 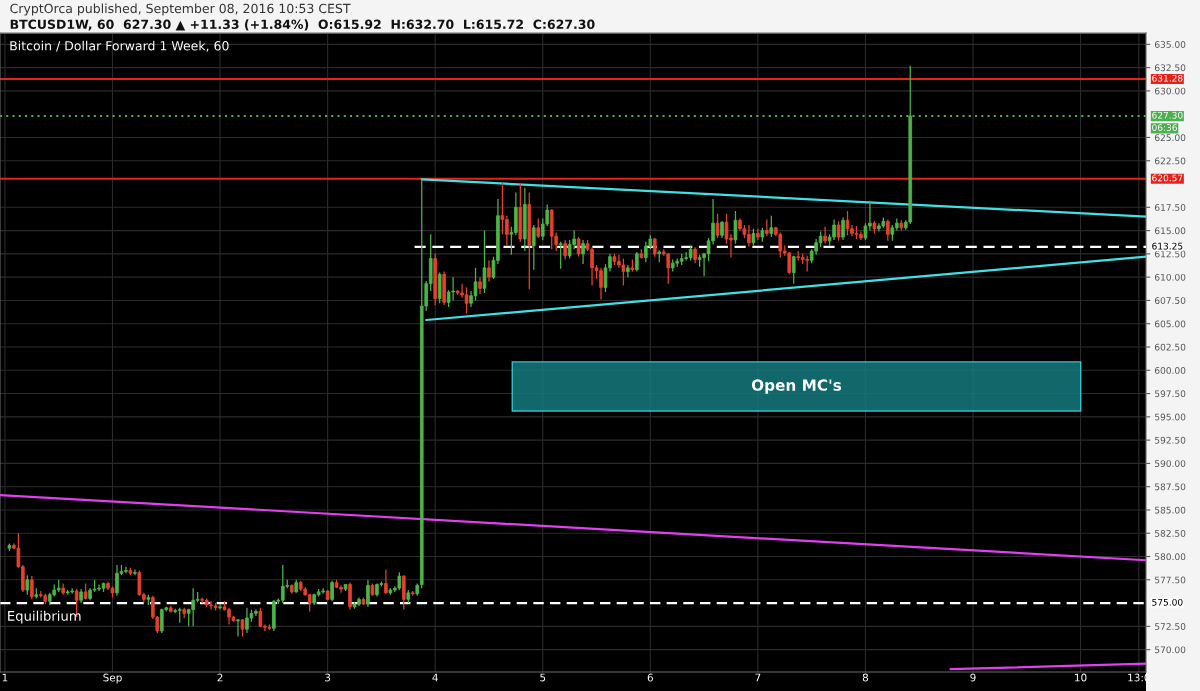 I want to click on y-tick-label: 592.50, so click(x=1170, y=440).